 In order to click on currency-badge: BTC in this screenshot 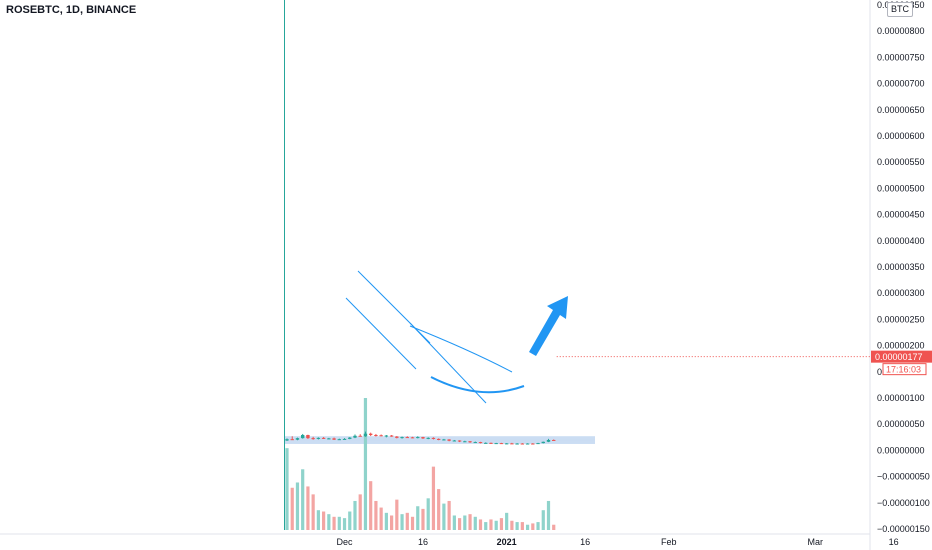, I will do `click(900, 9)`.